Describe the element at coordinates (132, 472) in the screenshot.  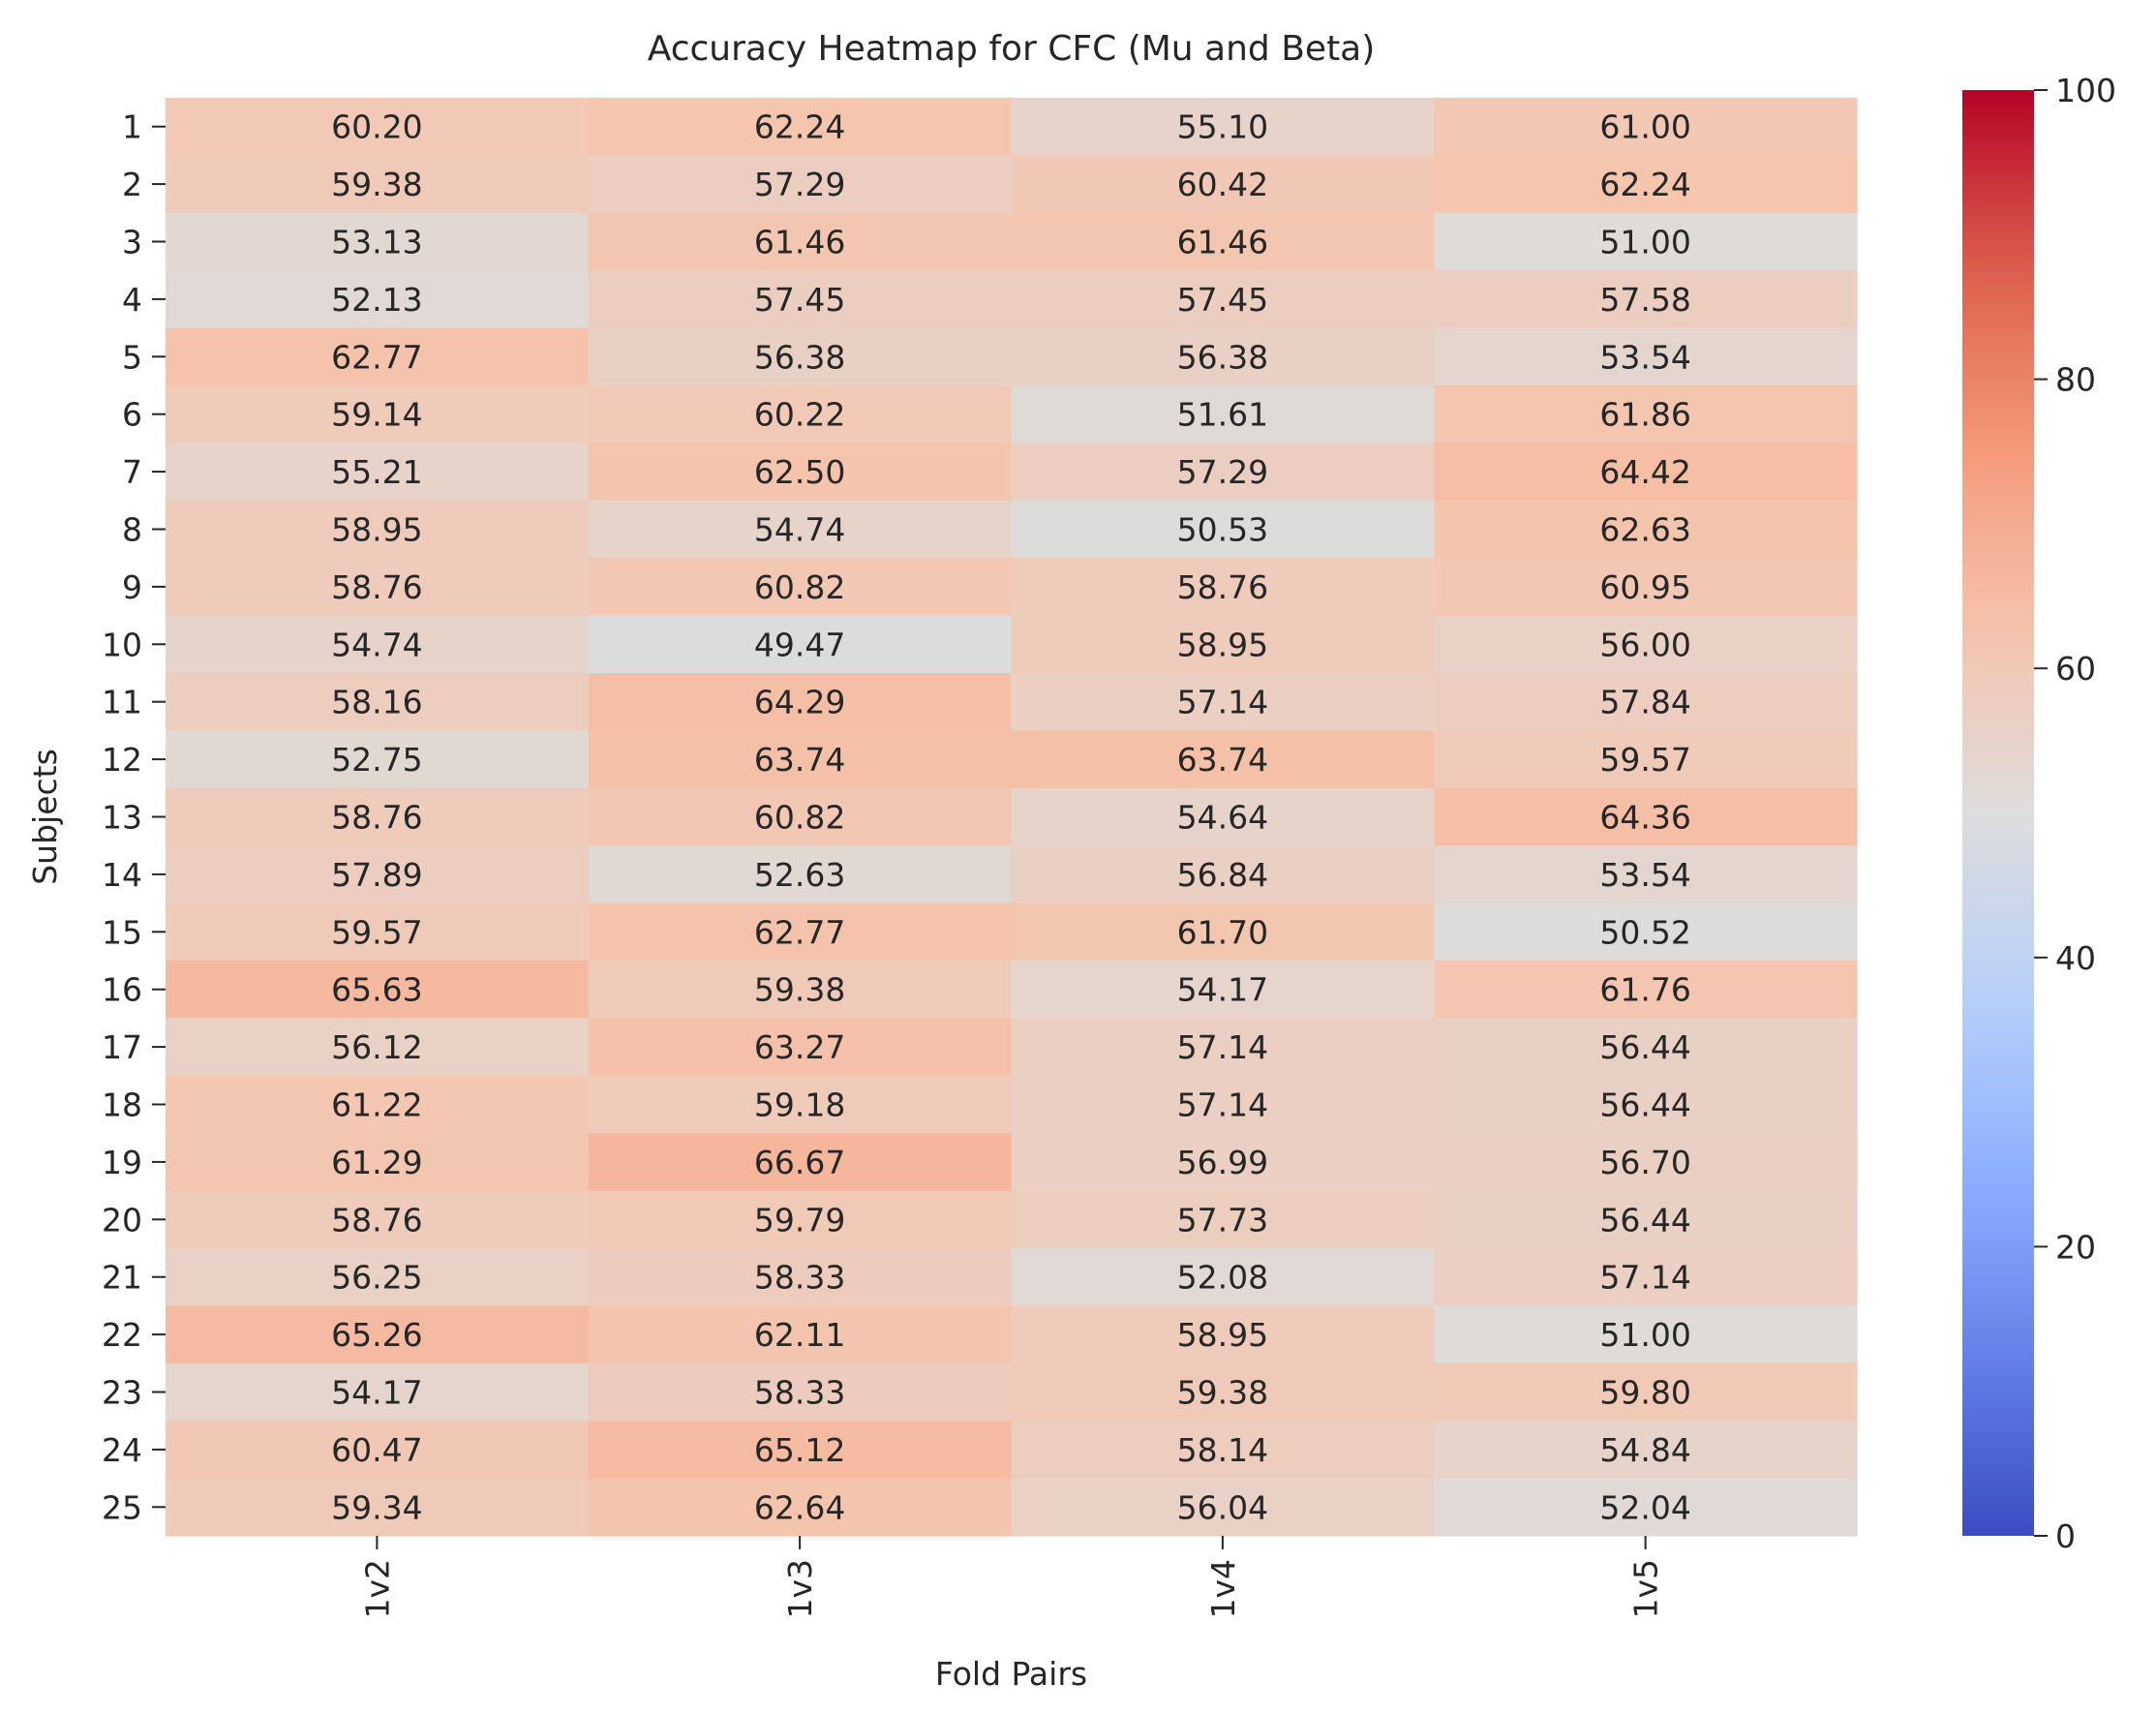
I see `y-tick-label: 7` at that location.